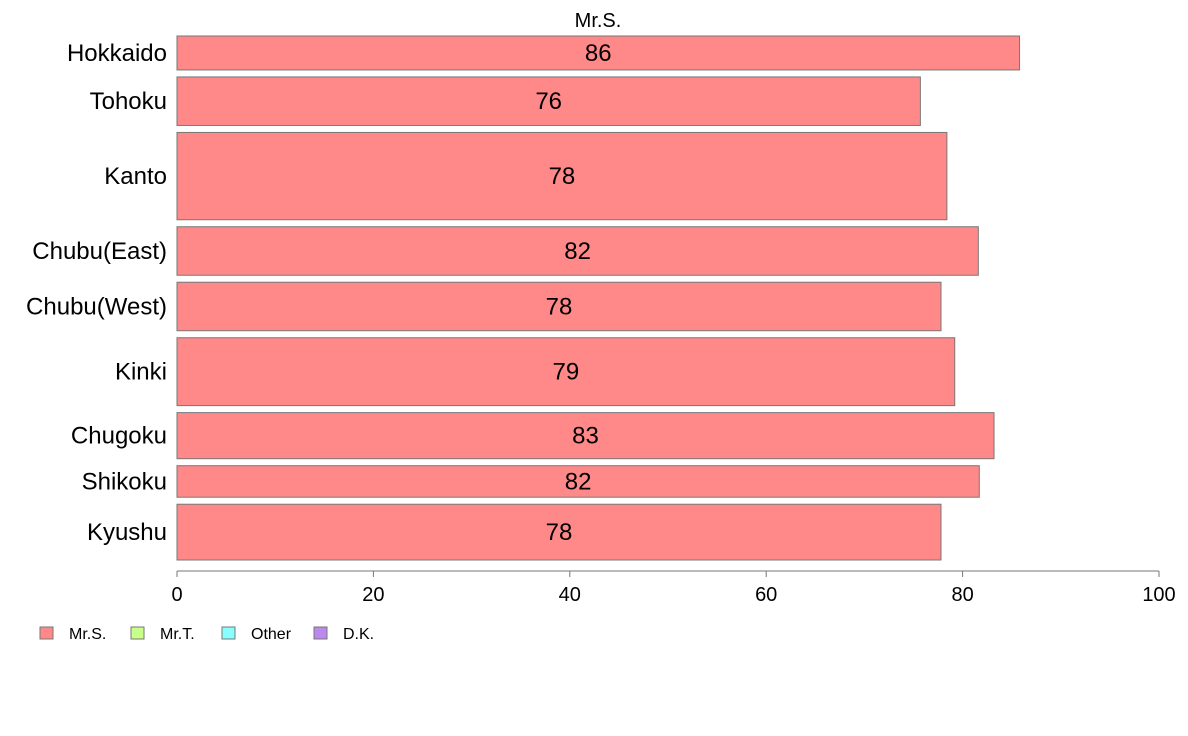 The width and height of the screenshot is (1188, 736). I want to click on bar-kinki, so click(566, 372).